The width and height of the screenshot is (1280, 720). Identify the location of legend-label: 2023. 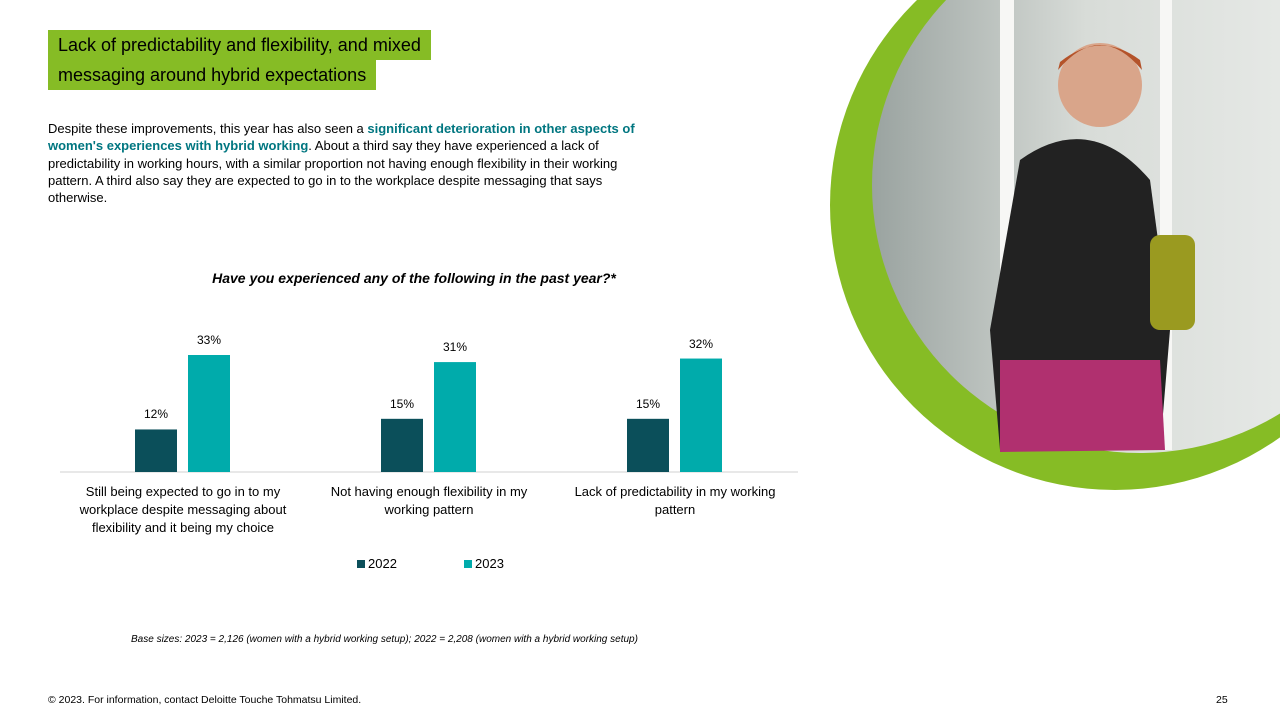
(489, 563).